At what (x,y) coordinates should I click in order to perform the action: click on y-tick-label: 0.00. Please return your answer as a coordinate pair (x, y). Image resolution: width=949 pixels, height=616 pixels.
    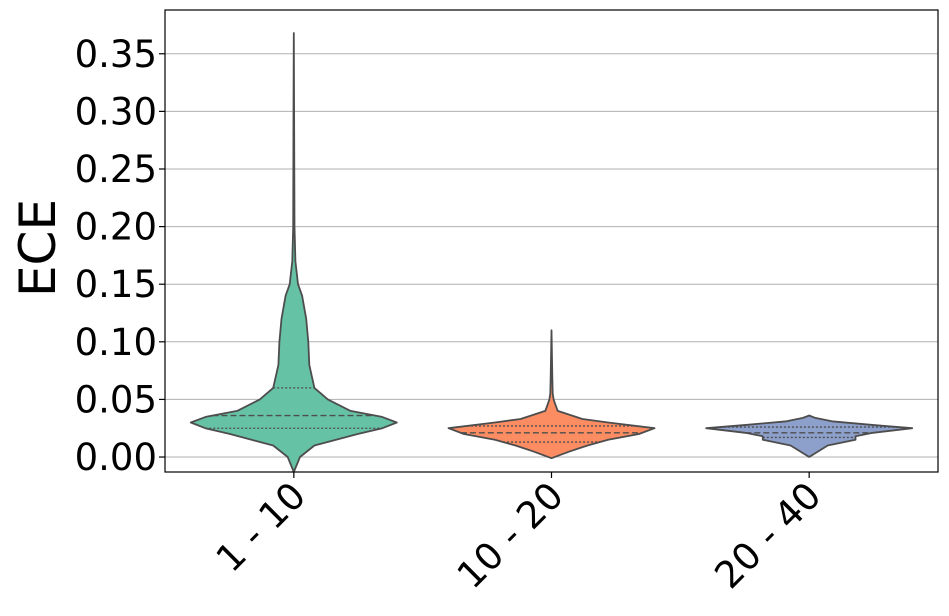
    Looking at the image, I should click on (116, 457).